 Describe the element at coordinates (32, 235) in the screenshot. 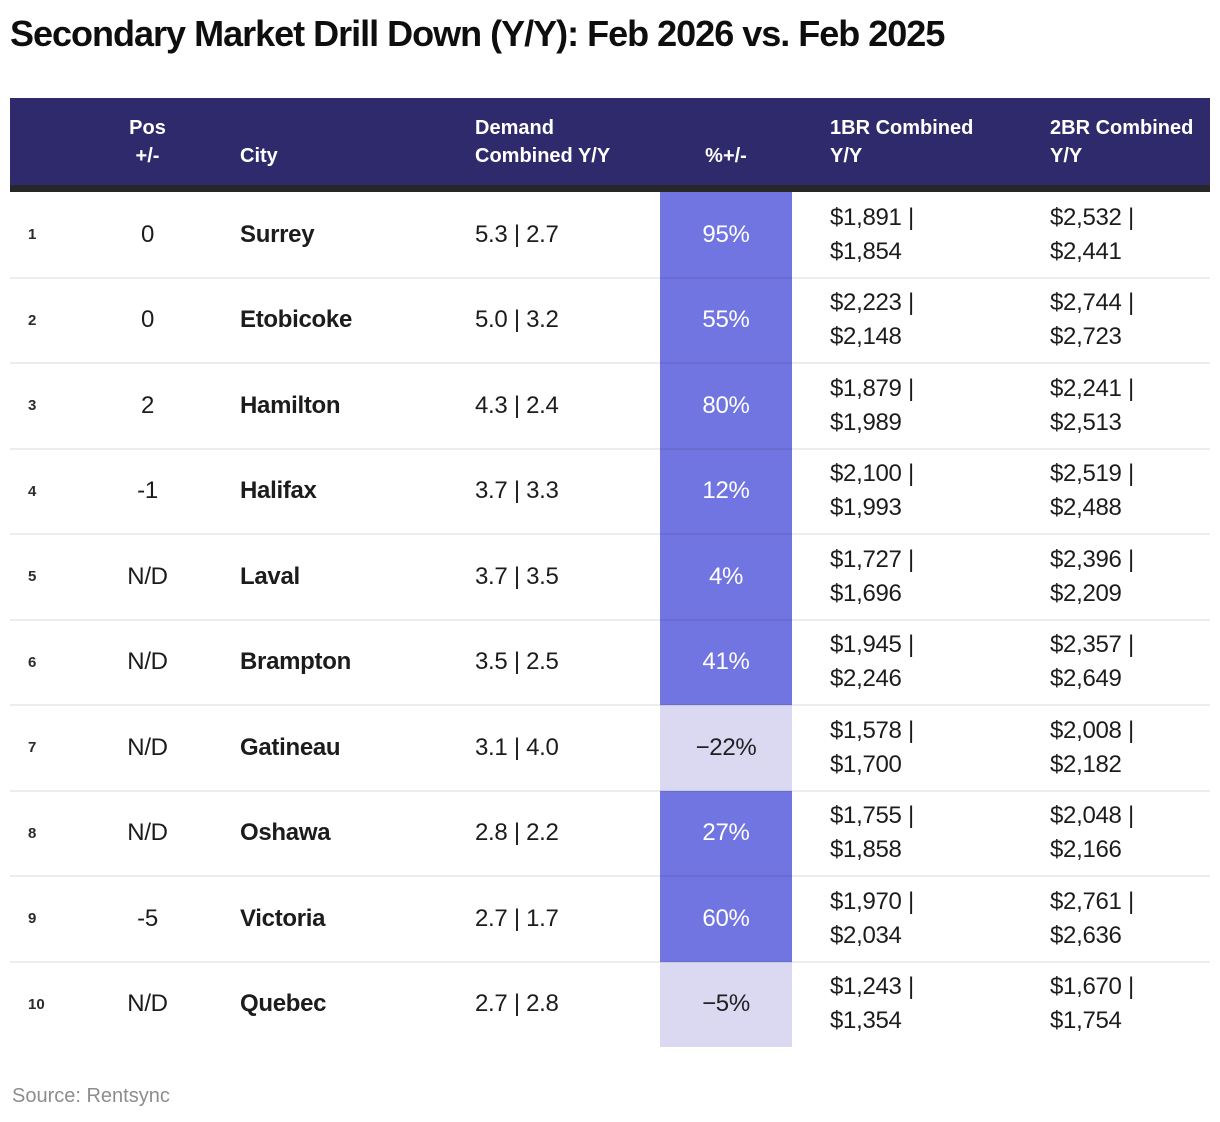

I see `rank-cell: 1` at that location.